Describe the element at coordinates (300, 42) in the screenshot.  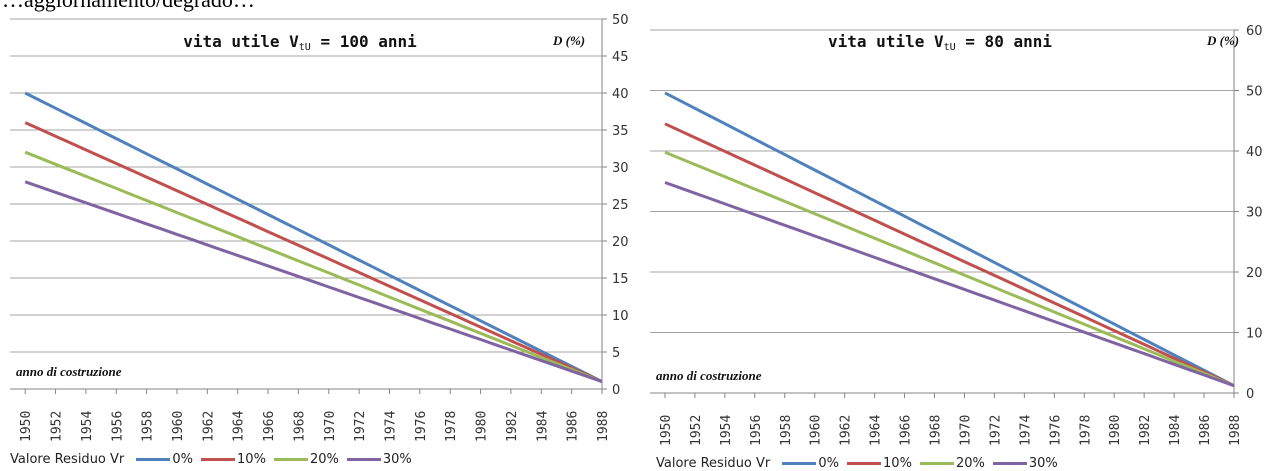
I see `chart-title: vita utile VtU = 100 anni` at that location.